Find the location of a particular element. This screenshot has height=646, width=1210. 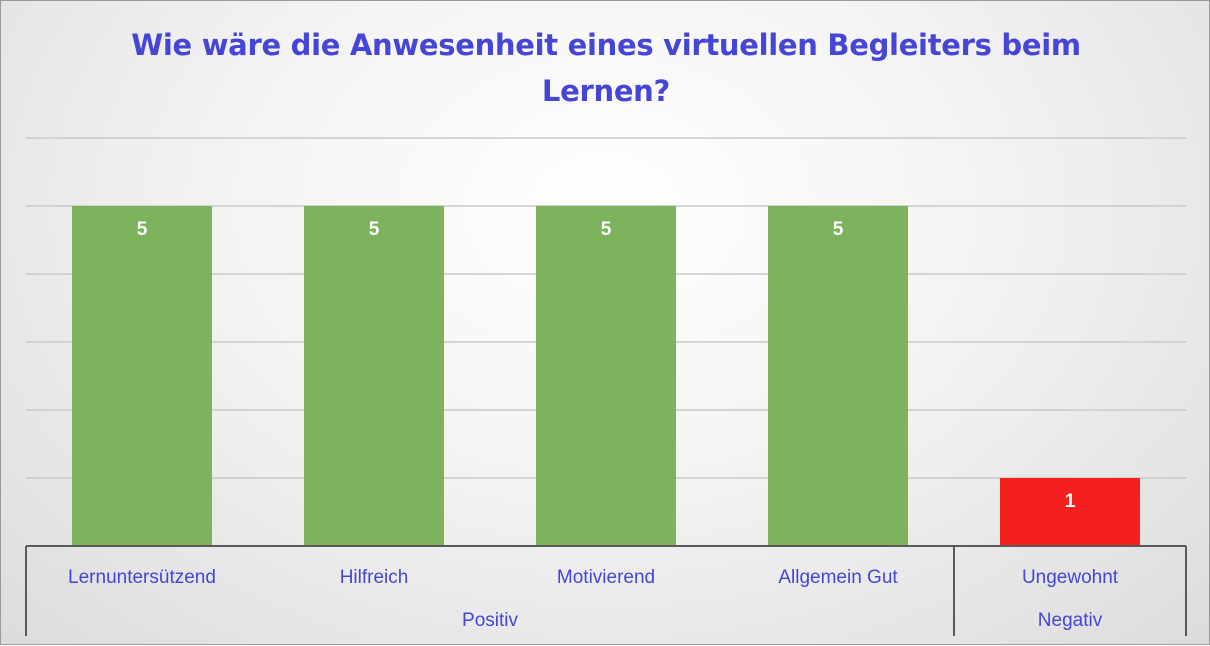

group-label: Negativ is located at coordinates (1070, 620).